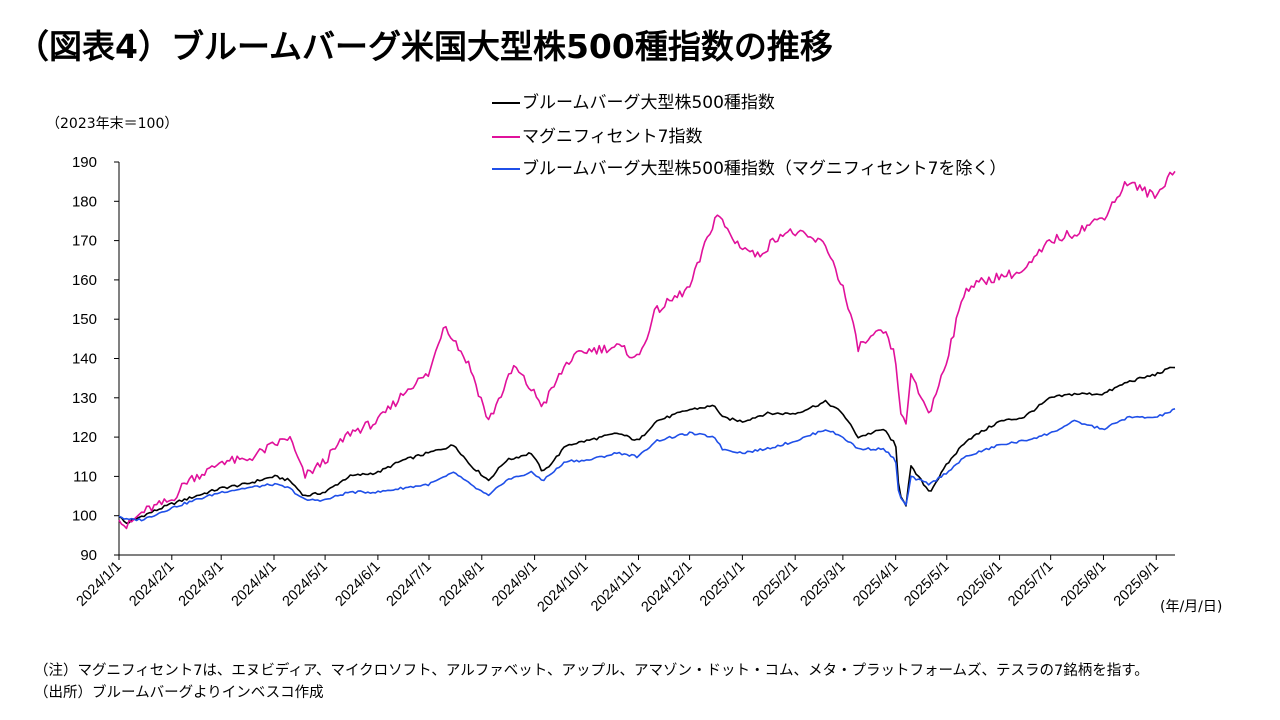 This screenshot has width=1280, height=720. What do you see at coordinates (506, 103) in the screenshot?
I see `legend-swatch-sp500` at bounding box center [506, 103].